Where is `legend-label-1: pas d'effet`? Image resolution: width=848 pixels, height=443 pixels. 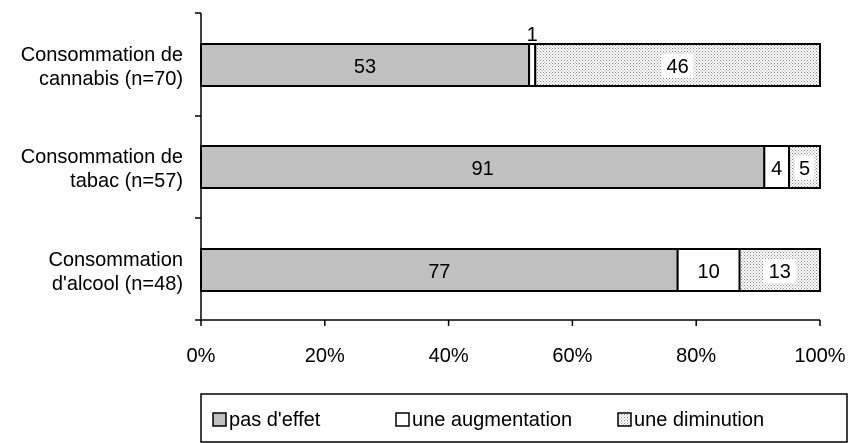
legend-label-1: pas d'effet is located at coordinates (275, 420).